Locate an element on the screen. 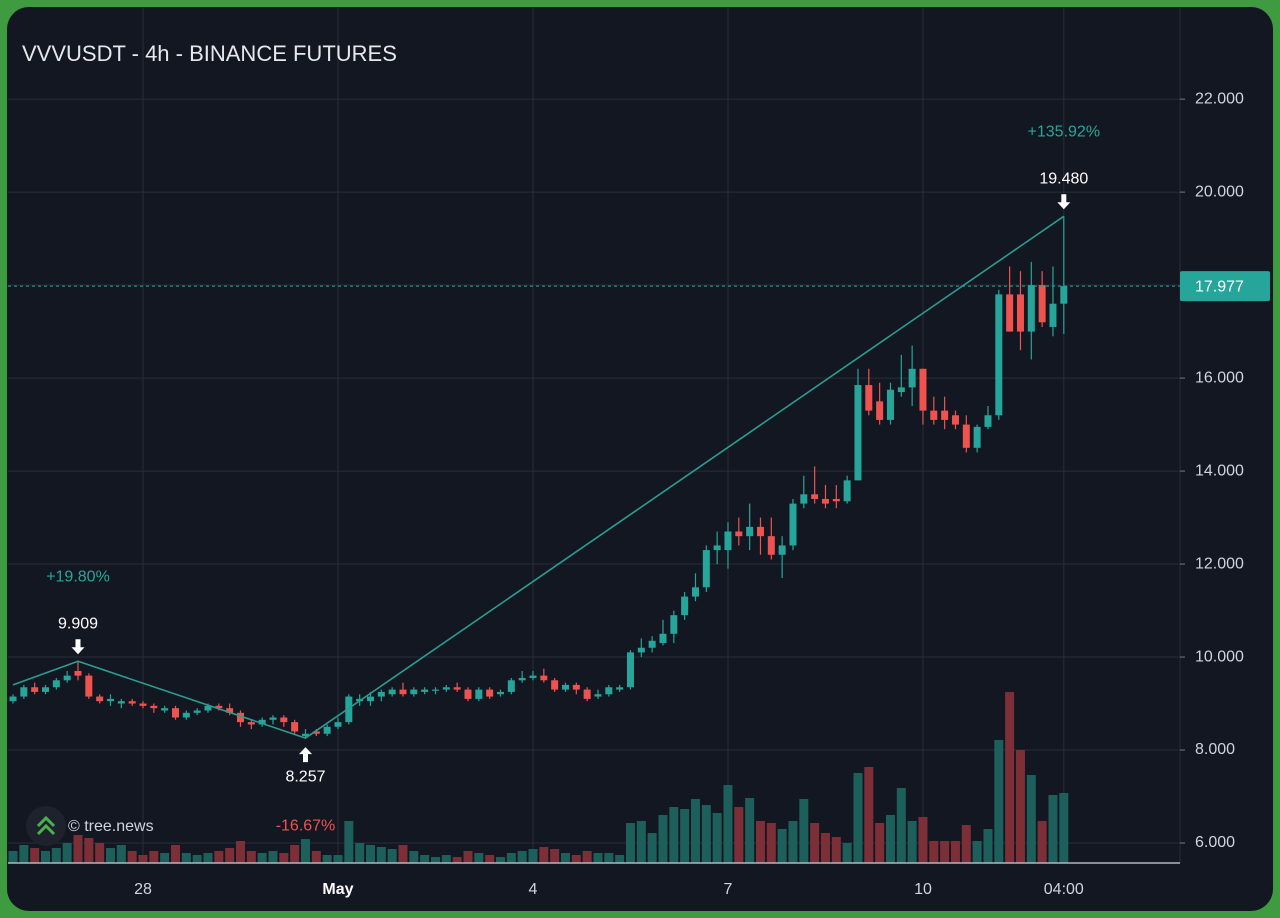  pivot-change: -16.67% is located at coordinates (306, 825).